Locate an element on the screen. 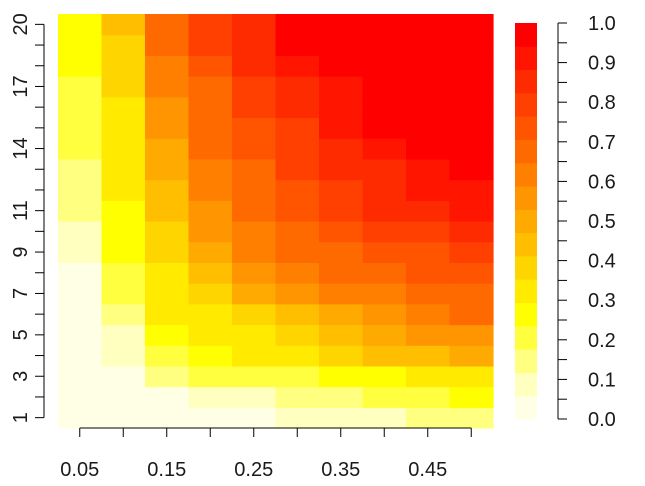 Image resolution: width=645 pixels, height=486 pixels. x-tick-label: 0.05 is located at coordinates (79, 470).